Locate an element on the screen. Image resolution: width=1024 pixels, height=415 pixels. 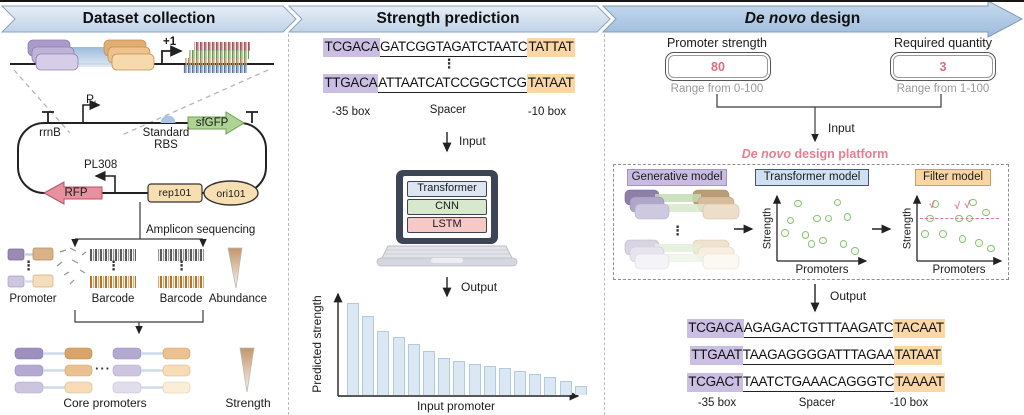
scatter2-xlabel: Promoters is located at coordinates (959, 270).